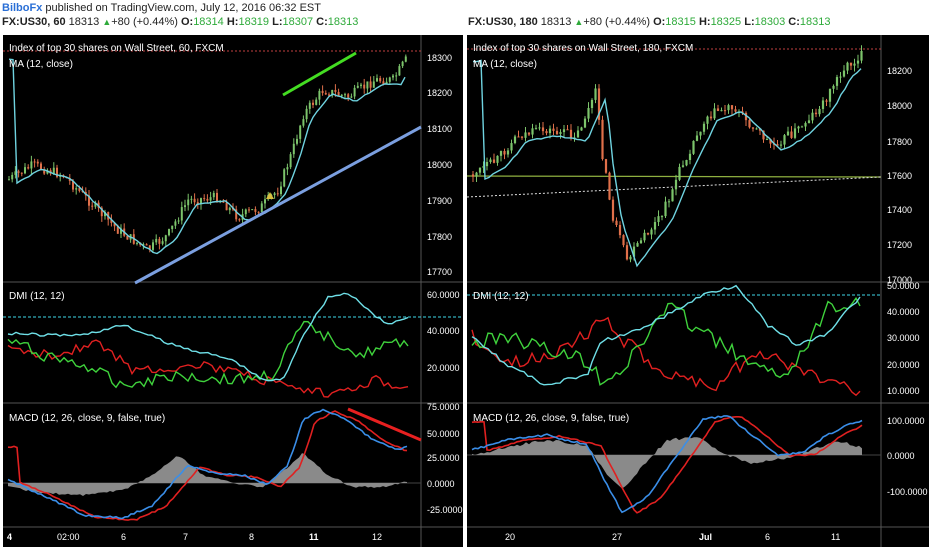 The width and height of the screenshot is (932, 550). Describe the element at coordinates (34, 22) in the screenshot. I see `left-symbol: FX:US30, 60` at that location.